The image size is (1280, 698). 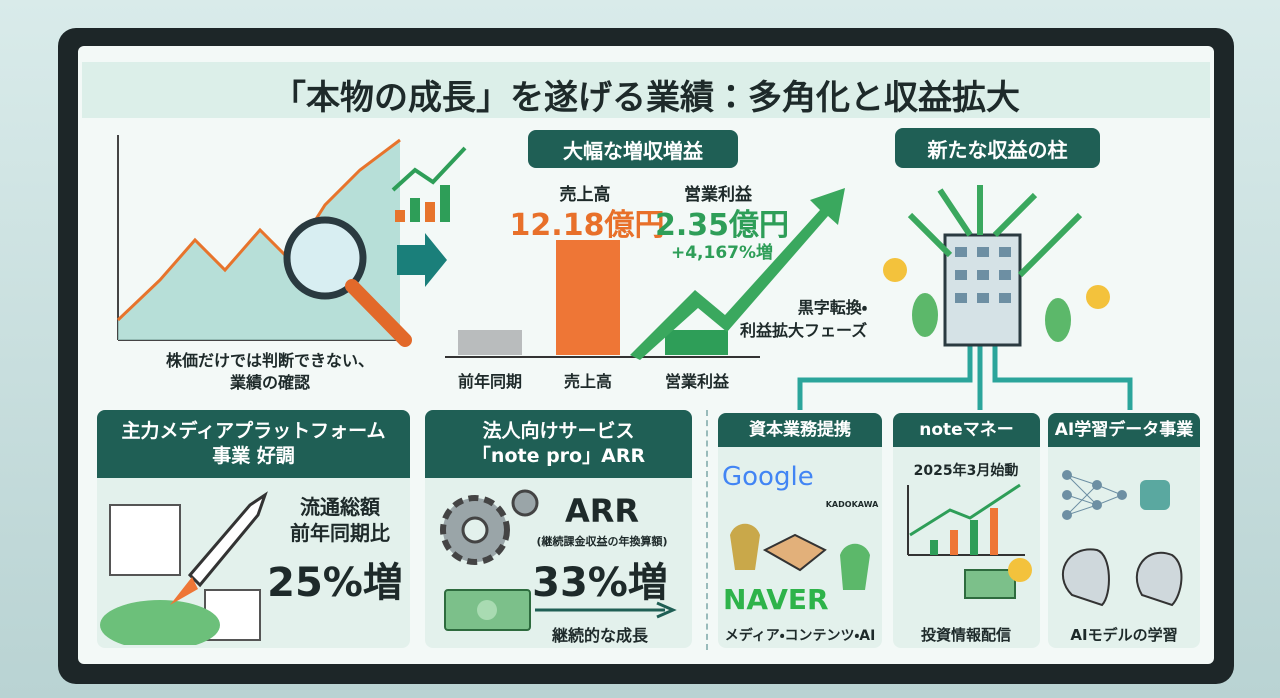 I want to click on ai-illustration, so click(x=1122, y=538).